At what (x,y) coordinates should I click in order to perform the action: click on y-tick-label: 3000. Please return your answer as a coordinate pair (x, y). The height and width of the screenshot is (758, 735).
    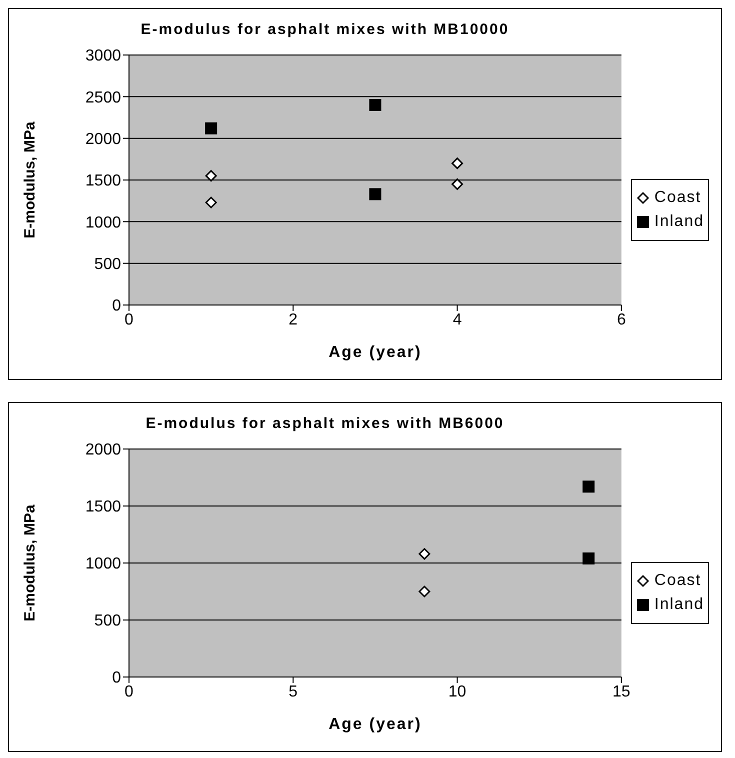
    Looking at the image, I should click on (103, 56).